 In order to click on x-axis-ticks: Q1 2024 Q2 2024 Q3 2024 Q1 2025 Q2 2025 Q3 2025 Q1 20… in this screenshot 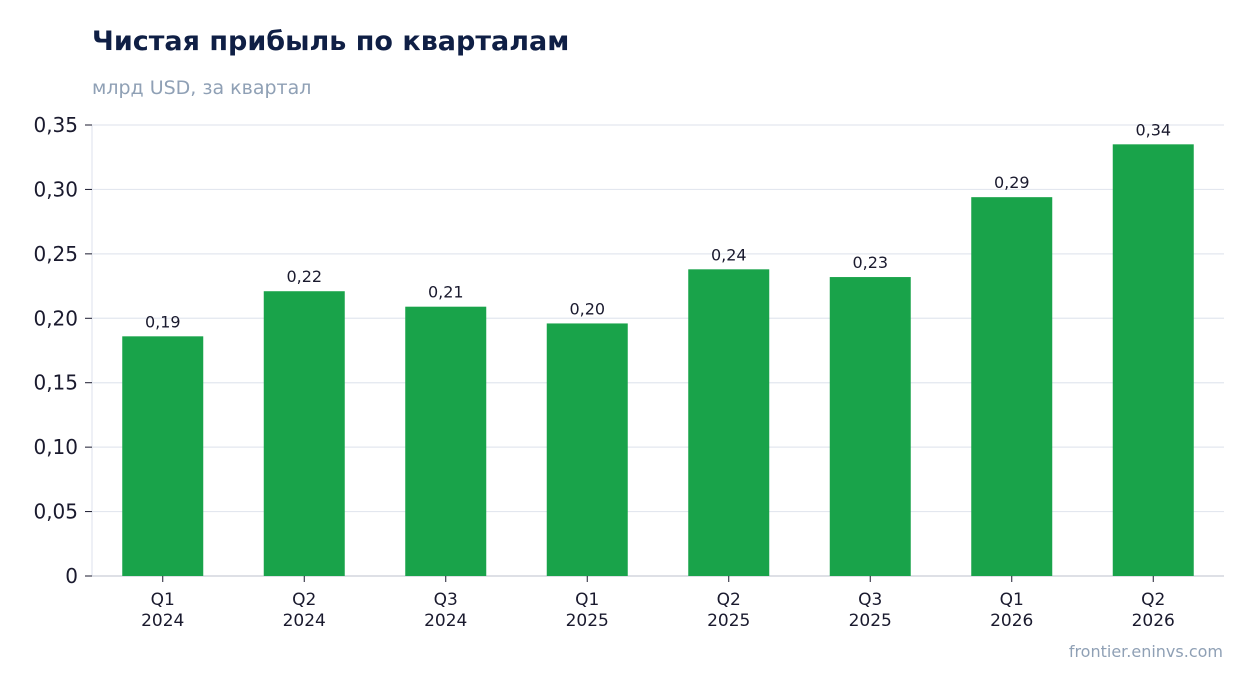, I will do `click(658, 603)`.